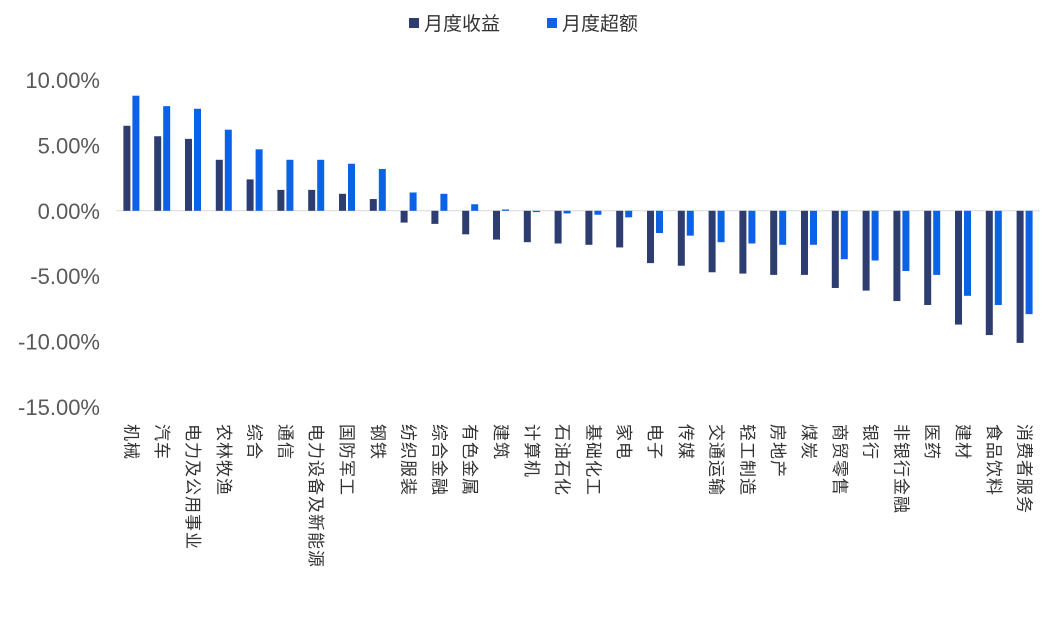 This screenshot has width=1050, height=618. I want to click on y-tick-label: -5.00%, so click(65, 276).